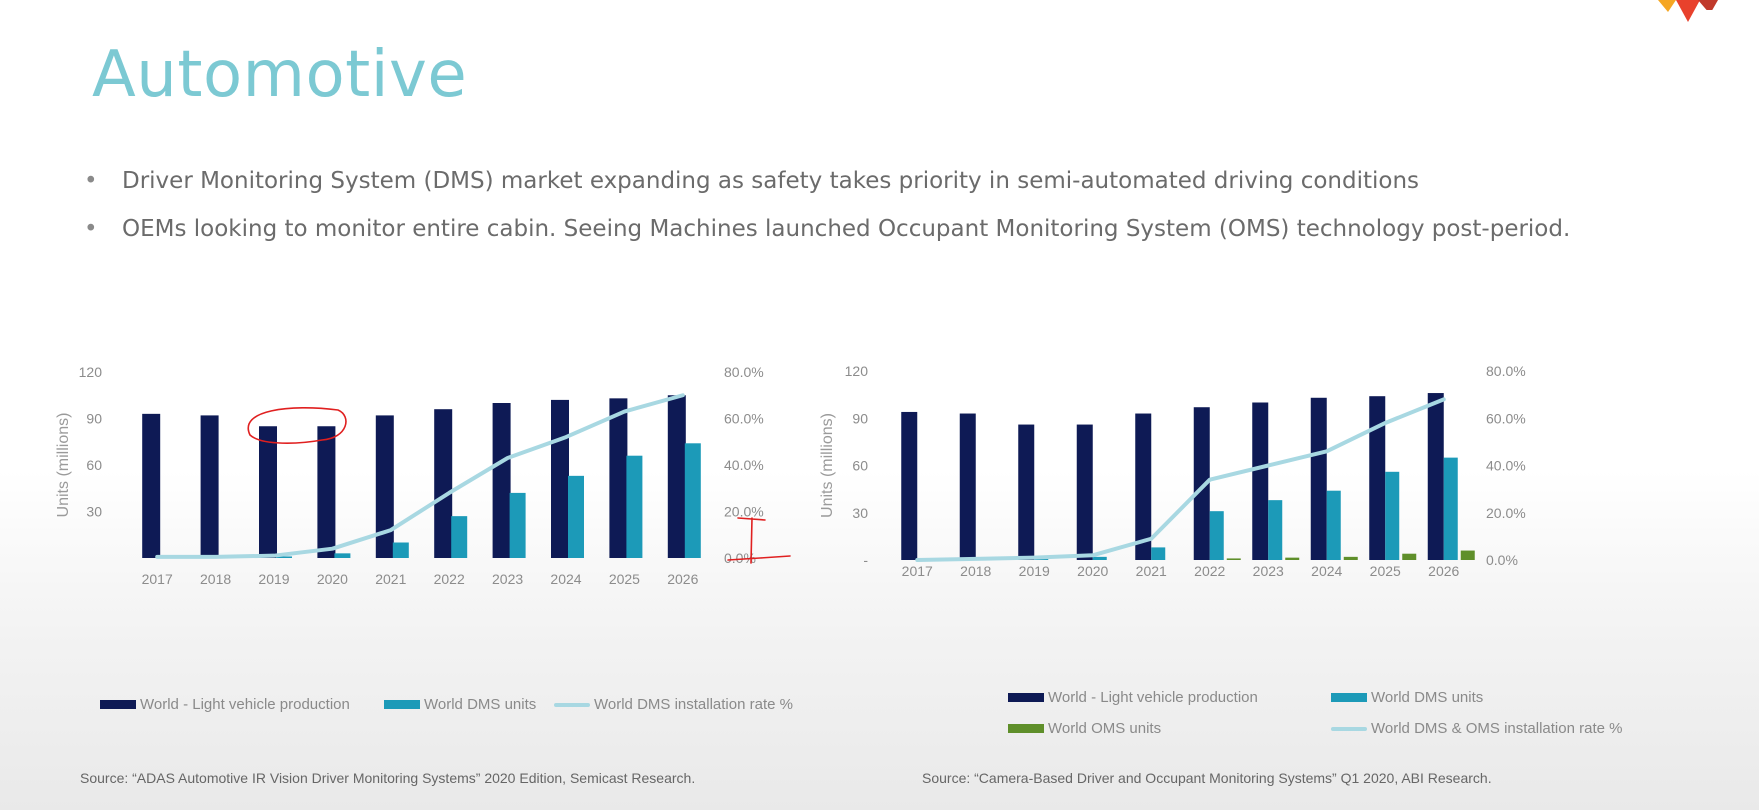 Image resolution: width=1759 pixels, height=810 pixels. Describe the element at coordinates (1476, 728) in the screenshot. I see `legend-item-install-rate: World DMS & OMS installation rate %` at that location.